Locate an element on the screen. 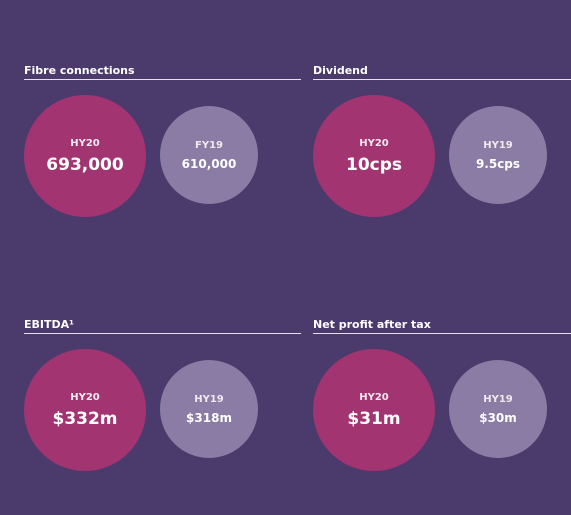  panel-title: Dividend is located at coordinates (442, 72).